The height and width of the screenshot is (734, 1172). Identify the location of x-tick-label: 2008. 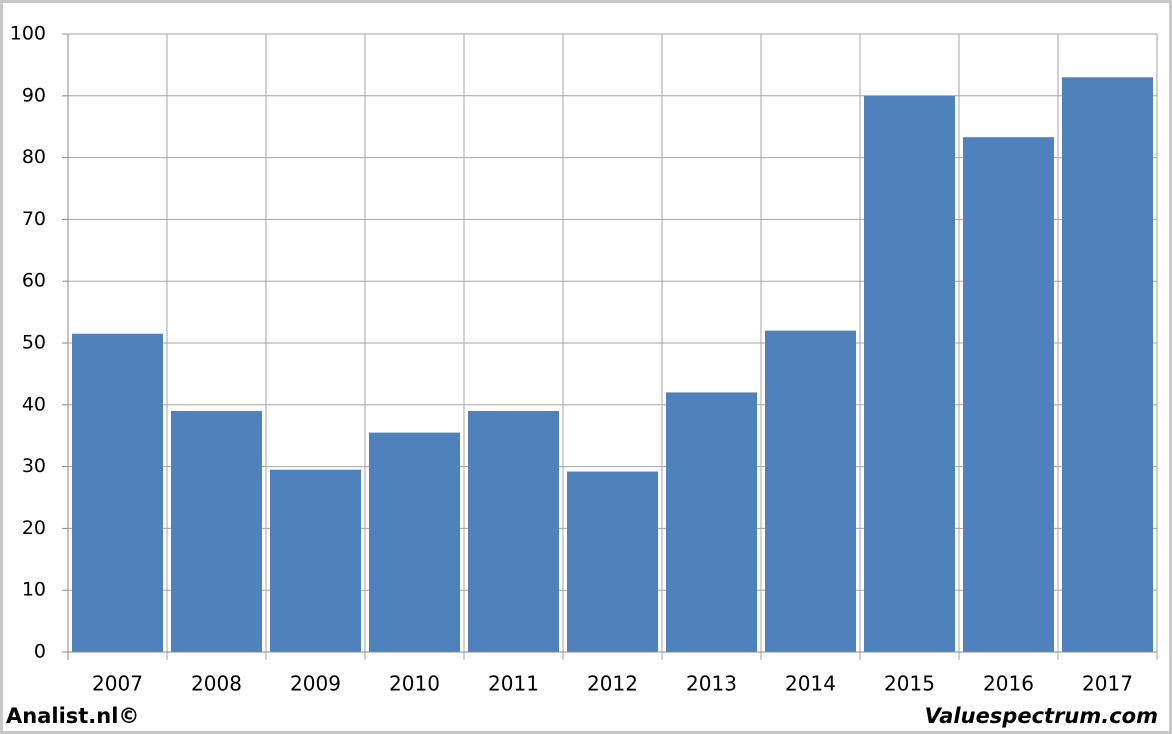
(216, 684).